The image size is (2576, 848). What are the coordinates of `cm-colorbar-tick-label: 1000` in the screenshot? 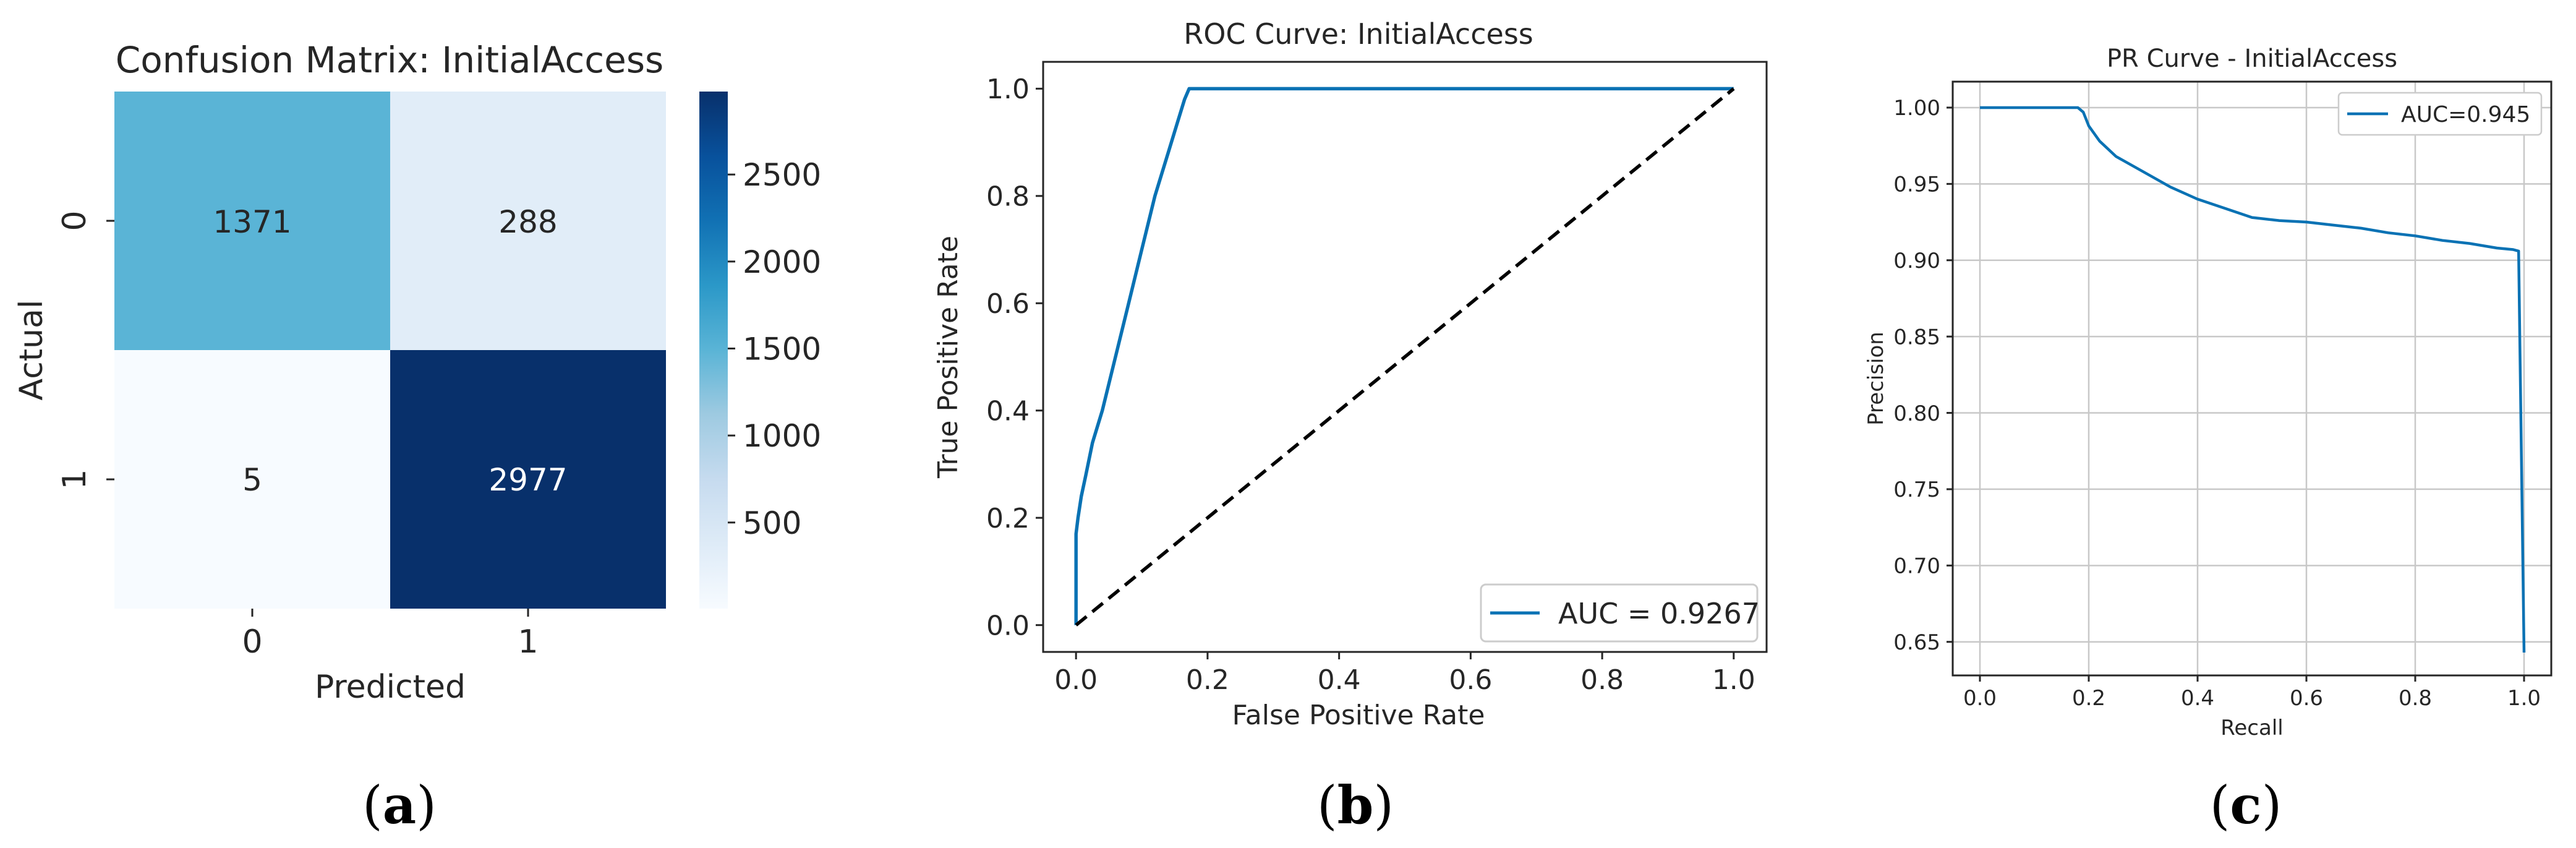 It's located at (782, 436).